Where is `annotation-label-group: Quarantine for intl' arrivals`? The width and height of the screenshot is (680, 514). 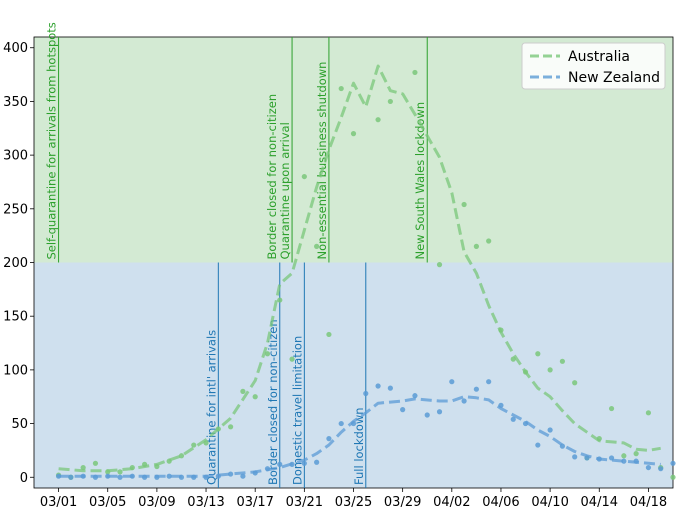
annotation-label-group: Quarantine for intl' arrivals is located at coordinates (211, 407).